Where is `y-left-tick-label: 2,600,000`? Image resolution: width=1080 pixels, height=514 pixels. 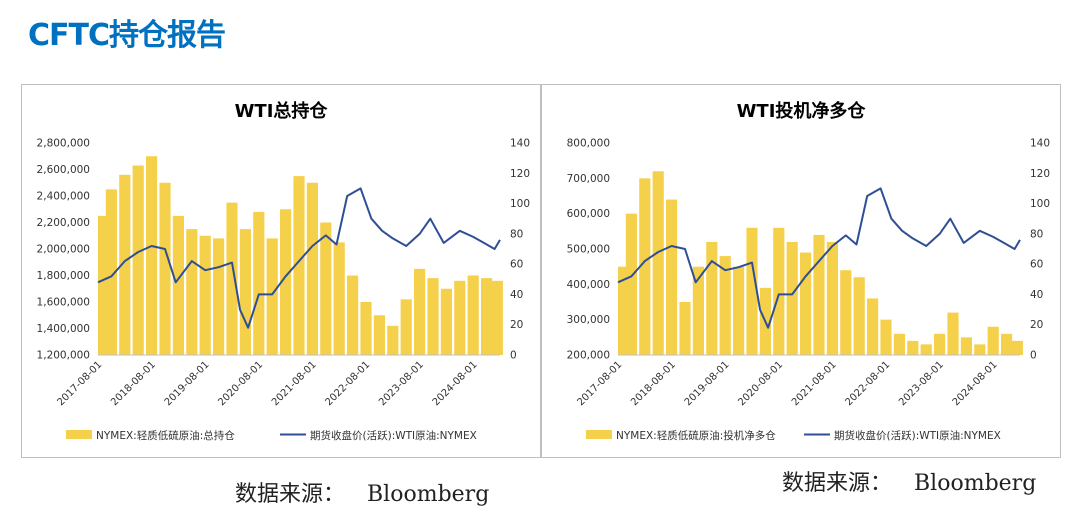 y-left-tick-label: 2,600,000 is located at coordinates (63, 170).